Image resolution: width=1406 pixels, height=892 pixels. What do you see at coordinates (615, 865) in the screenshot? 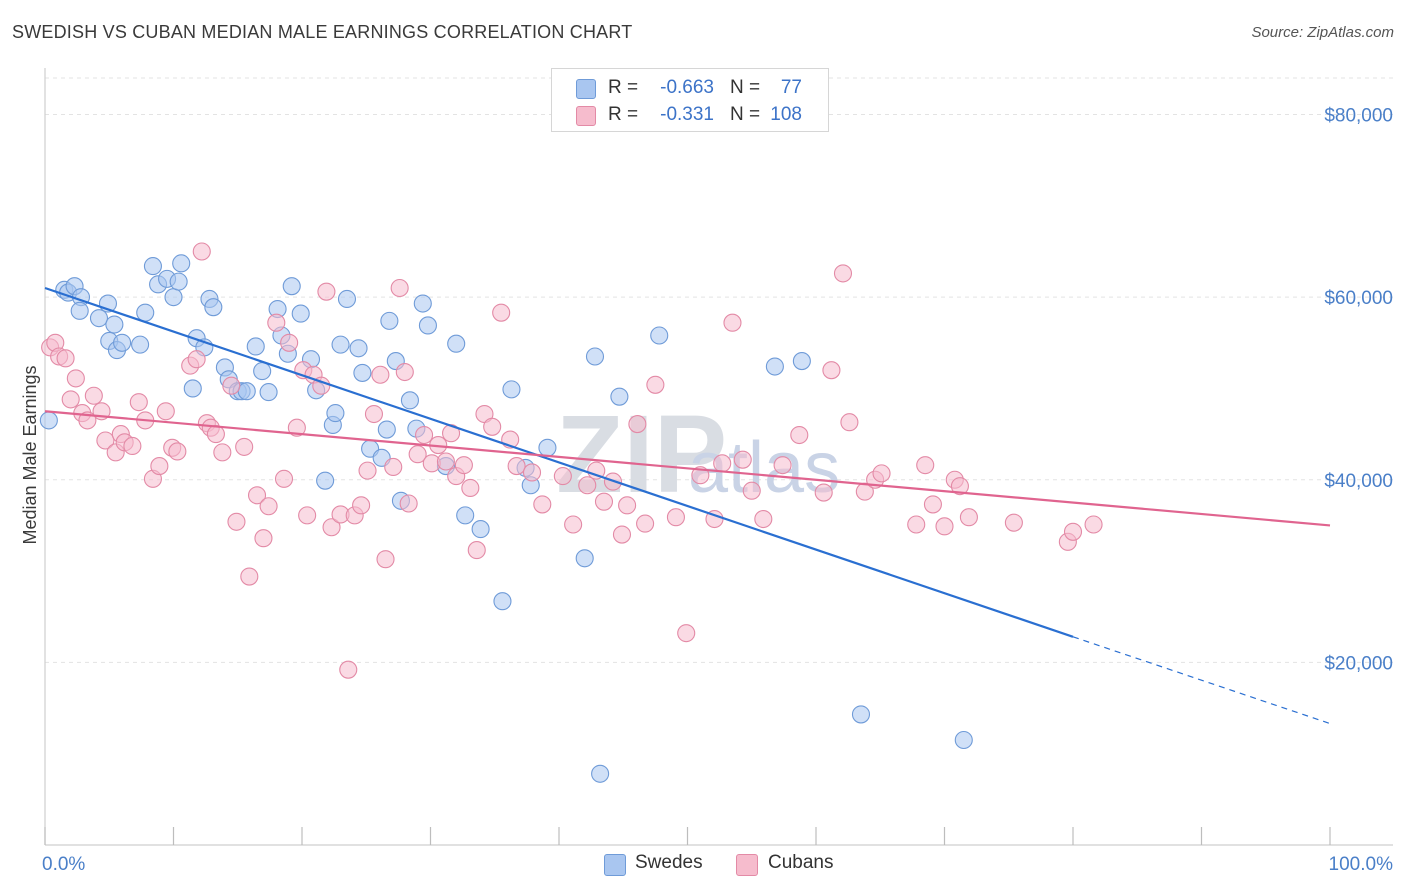
I see `bottom-legend-swatch-swedes` at bounding box center [615, 865].